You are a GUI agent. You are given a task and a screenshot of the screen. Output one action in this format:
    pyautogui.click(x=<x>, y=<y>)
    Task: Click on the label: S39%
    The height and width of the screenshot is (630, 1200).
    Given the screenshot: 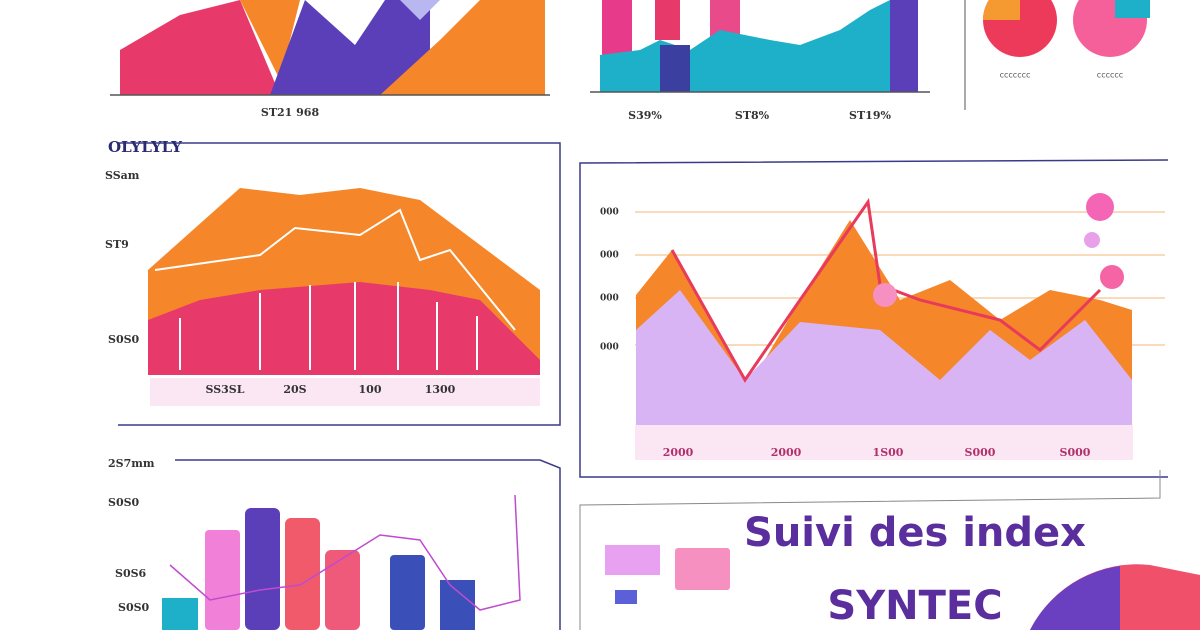 What is the action you would take?
    pyautogui.click(x=645, y=115)
    